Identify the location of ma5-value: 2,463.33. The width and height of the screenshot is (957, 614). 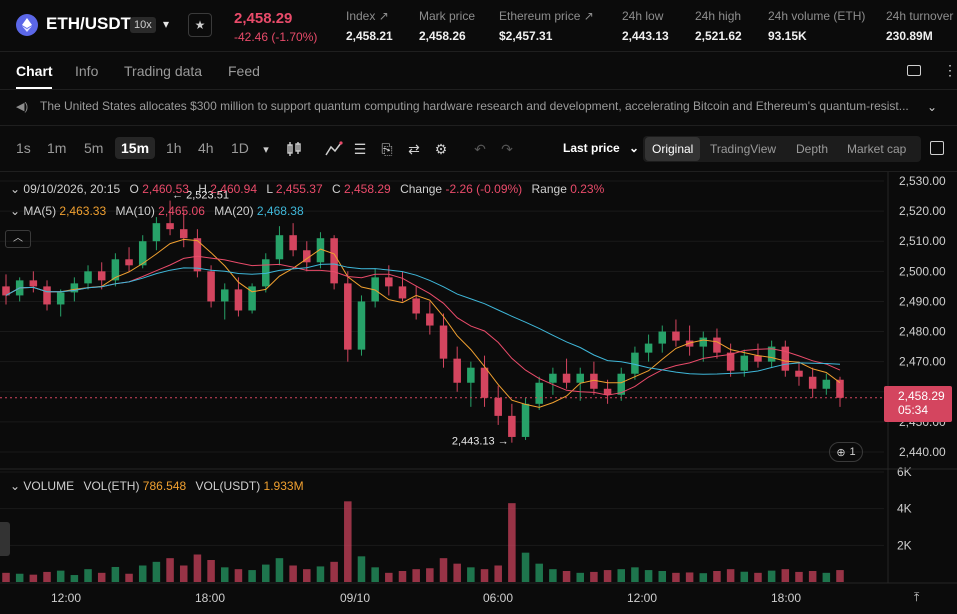
(83, 211).